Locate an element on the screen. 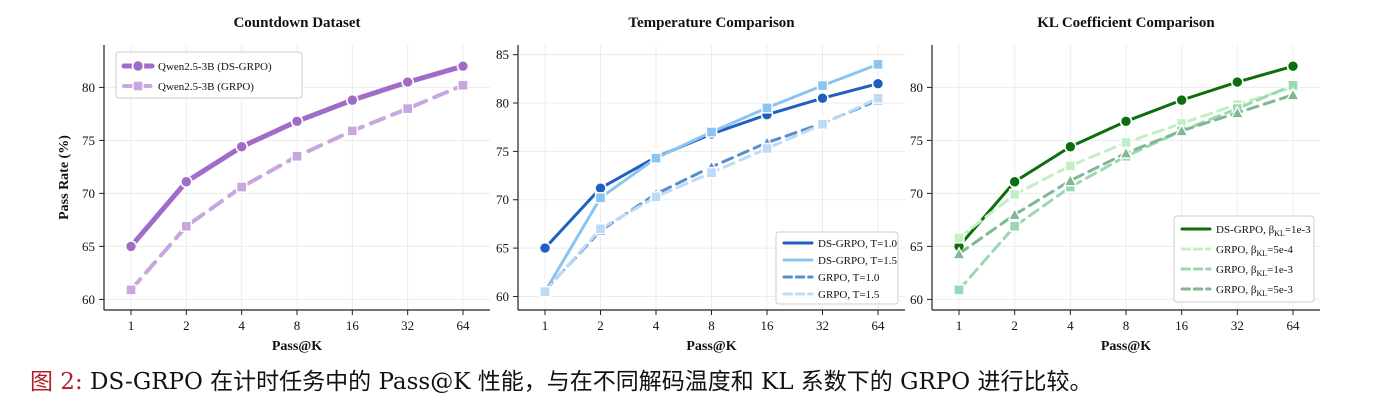 This screenshot has width=1396, height=414. legend-entry: DS-GRPO, βKL=1e-3 is located at coordinates (1263, 231).